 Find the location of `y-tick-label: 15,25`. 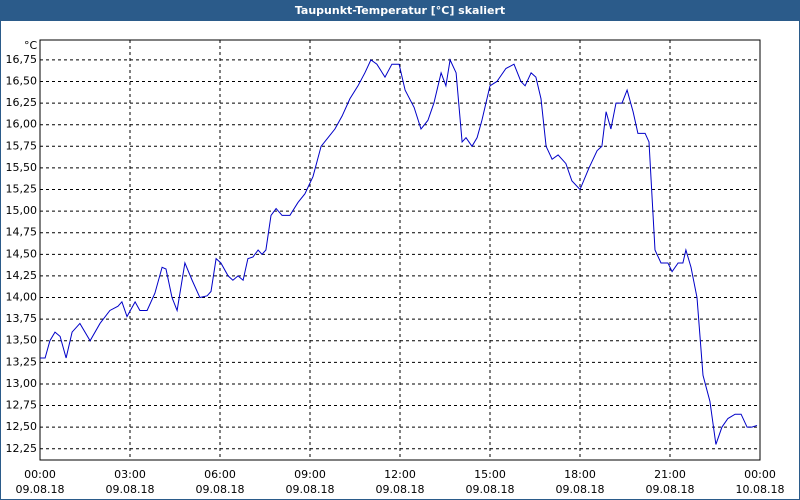

y-tick-label: 15,25 is located at coordinates (22, 189).